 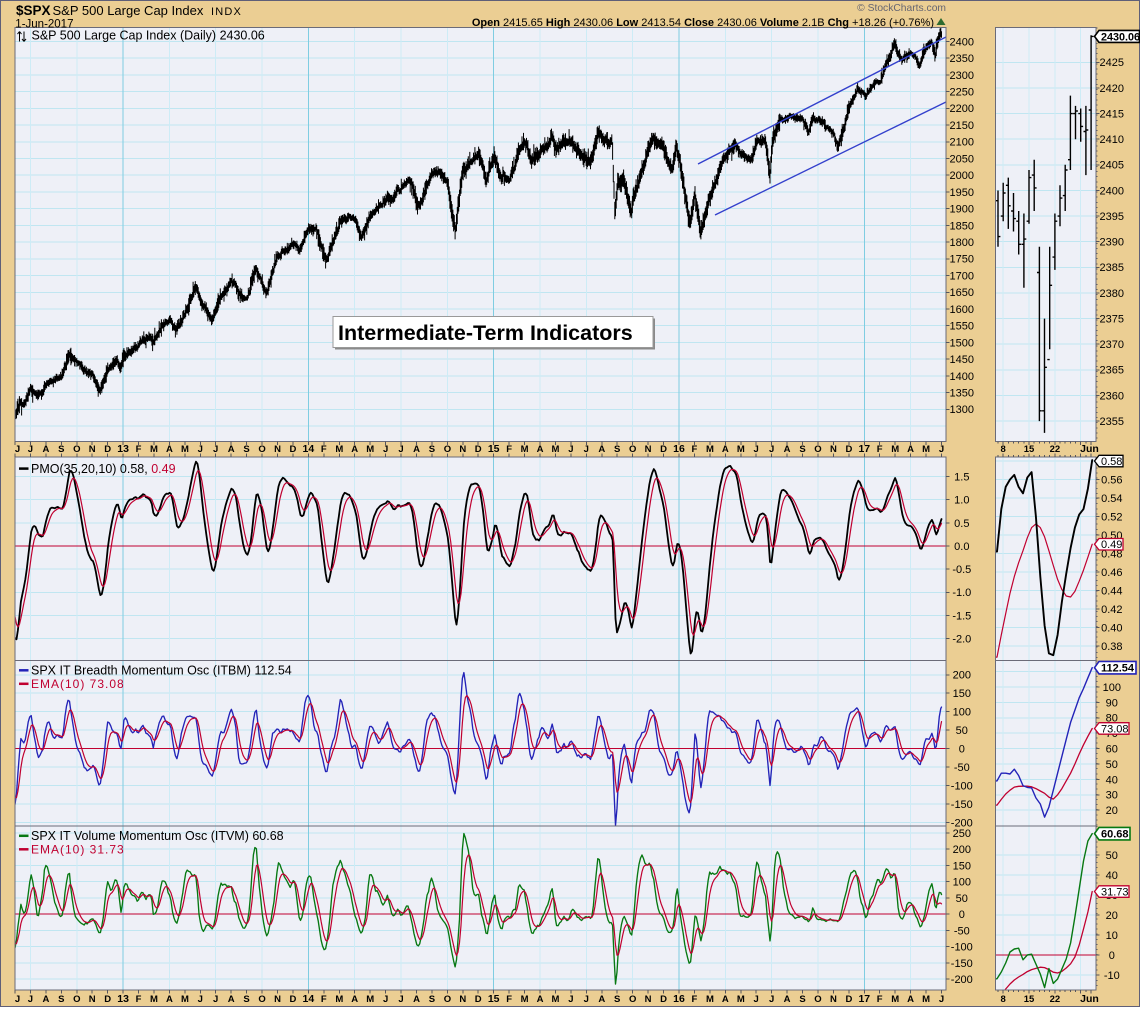 I want to click on svg-text: -1.5, so click(x=961, y=616).